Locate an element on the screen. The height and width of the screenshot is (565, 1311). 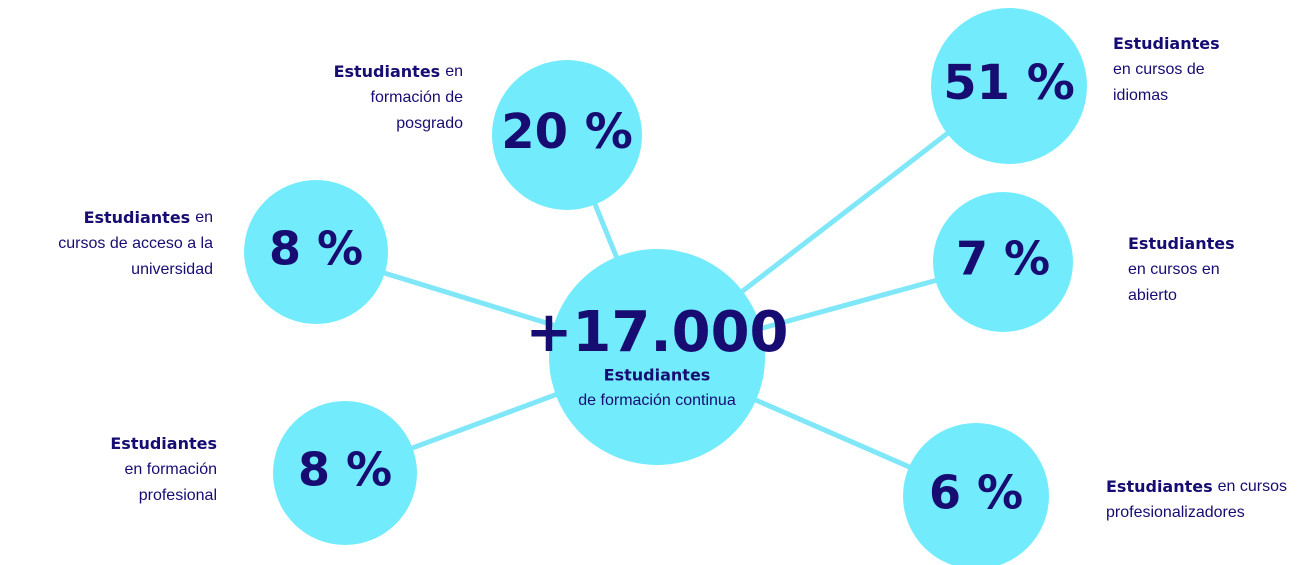
node-label: Estudiantes en cursos profesionalizadores is located at coordinates (1196, 499).